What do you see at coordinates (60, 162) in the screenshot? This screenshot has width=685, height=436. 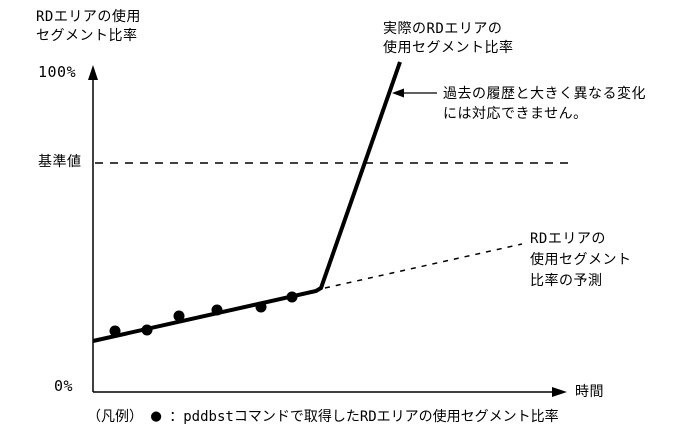 I see `threshold-label: 基準値` at bounding box center [60, 162].